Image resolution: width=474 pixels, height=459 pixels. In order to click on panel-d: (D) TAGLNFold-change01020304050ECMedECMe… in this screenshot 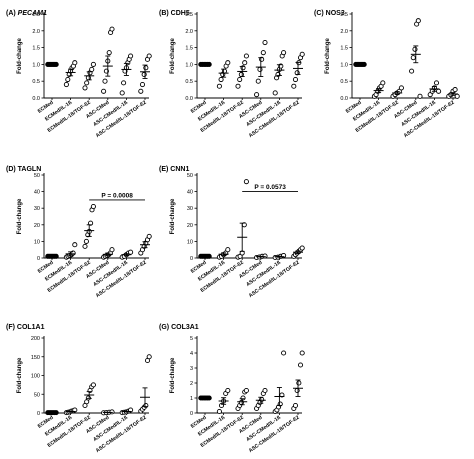, I will do `click(79, 232)`.